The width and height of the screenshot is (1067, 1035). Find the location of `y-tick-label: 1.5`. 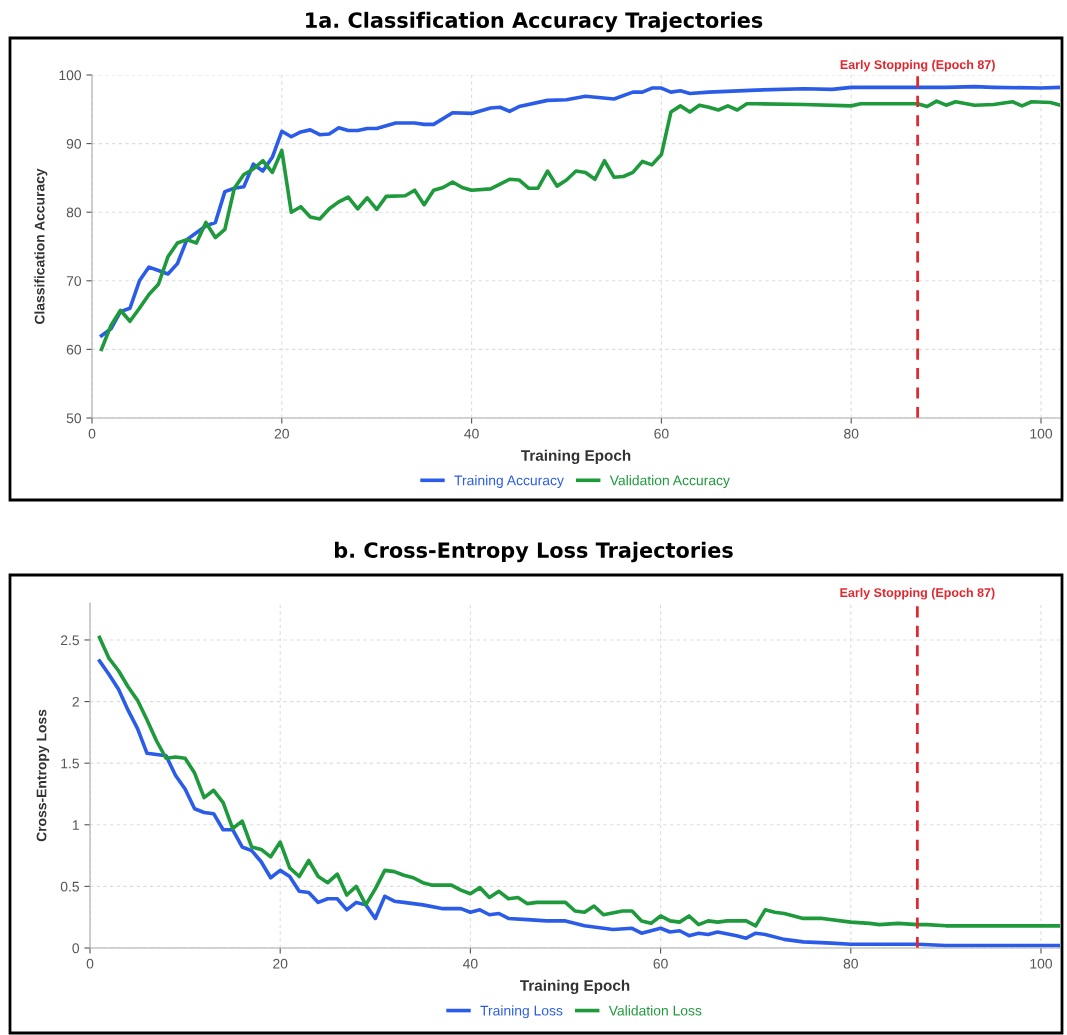

y-tick-label: 1.5 is located at coordinates (70, 763).